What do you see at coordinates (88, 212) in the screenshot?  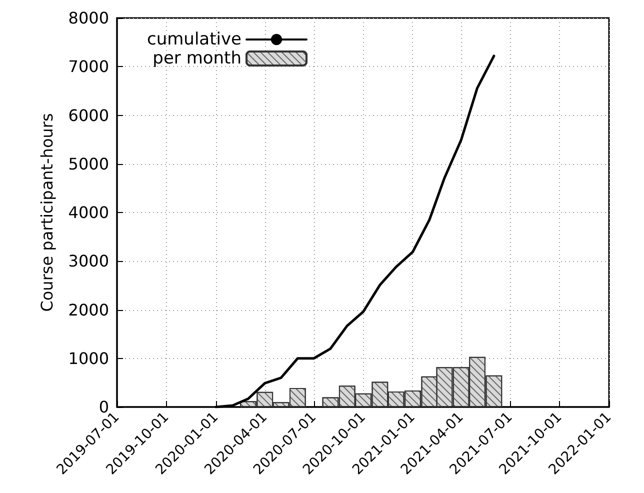 I see `y-tick-label: 4000` at bounding box center [88, 212].